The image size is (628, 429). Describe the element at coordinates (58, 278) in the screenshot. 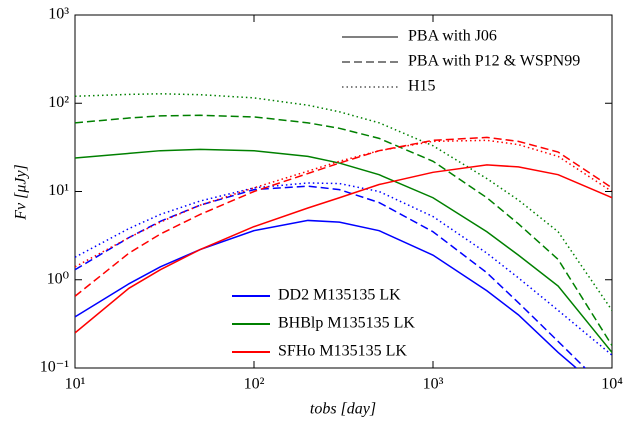

I see `y-tick-label: 10⁰` at that location.